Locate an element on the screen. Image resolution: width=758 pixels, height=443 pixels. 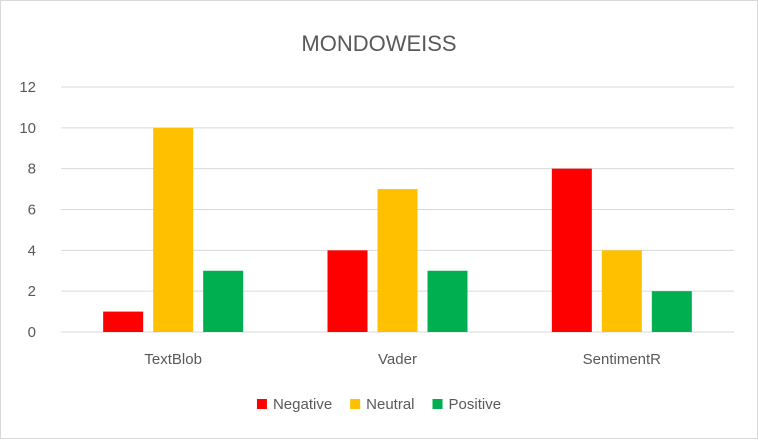
bar-neutral-vader is located at coordinates (397, 260).